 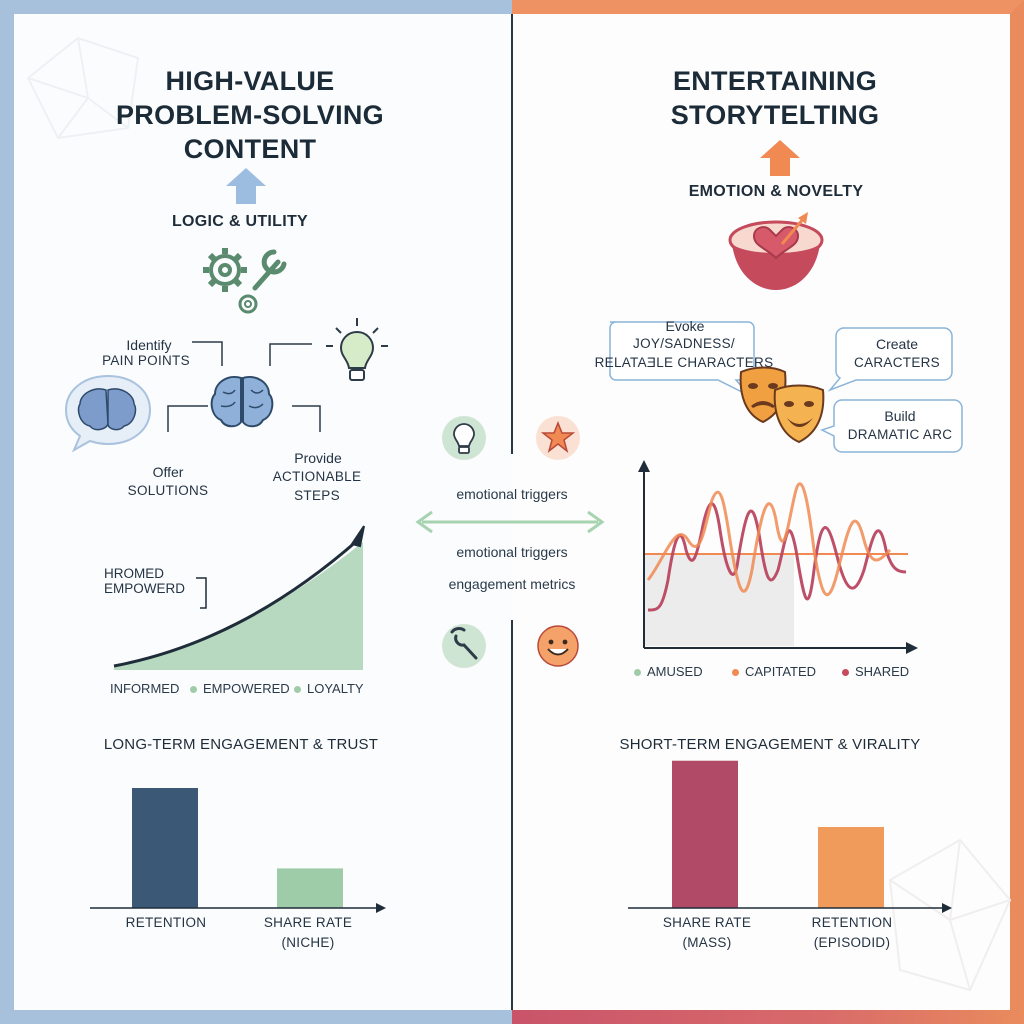 What do you see at coordinates (145, 688) in the screenshot?
I see `legend-informed: INFORMED` at bounding box center [145, 688].